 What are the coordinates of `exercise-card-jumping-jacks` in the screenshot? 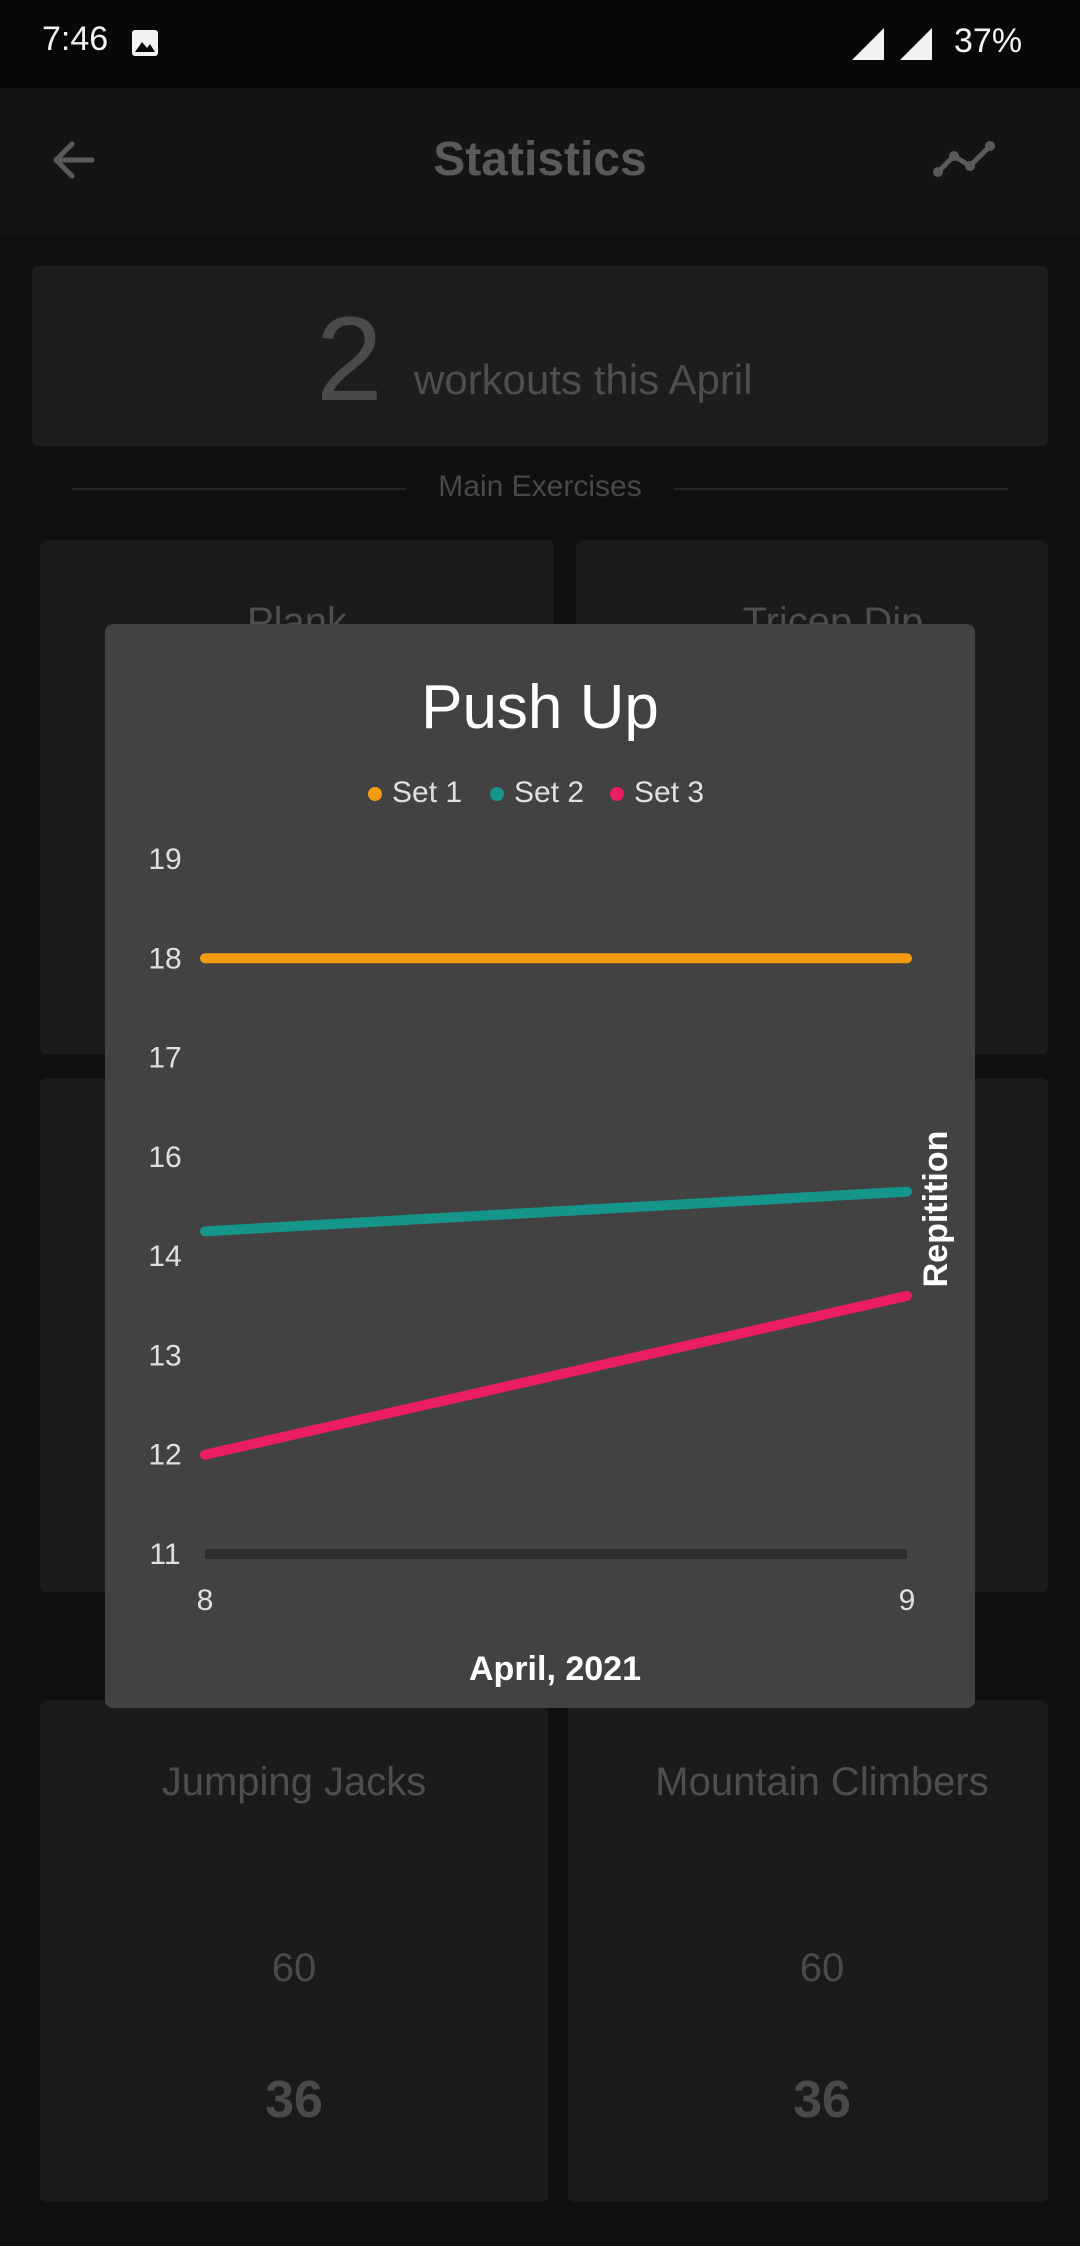 It's located at (294, 1951).